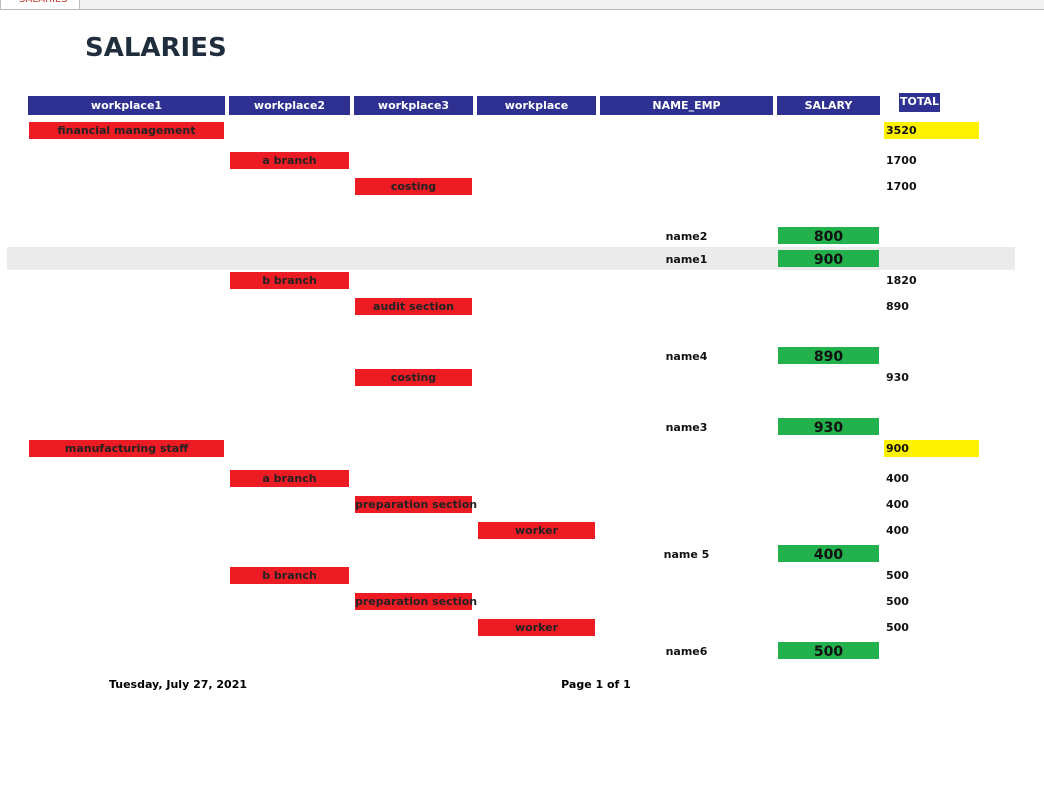 The height and width of the screenshot is (799, 1044). What do you see at coordinates (901, 280) in the screenshot?
I see `group-total: 1820` at bounding box center [901, 280].